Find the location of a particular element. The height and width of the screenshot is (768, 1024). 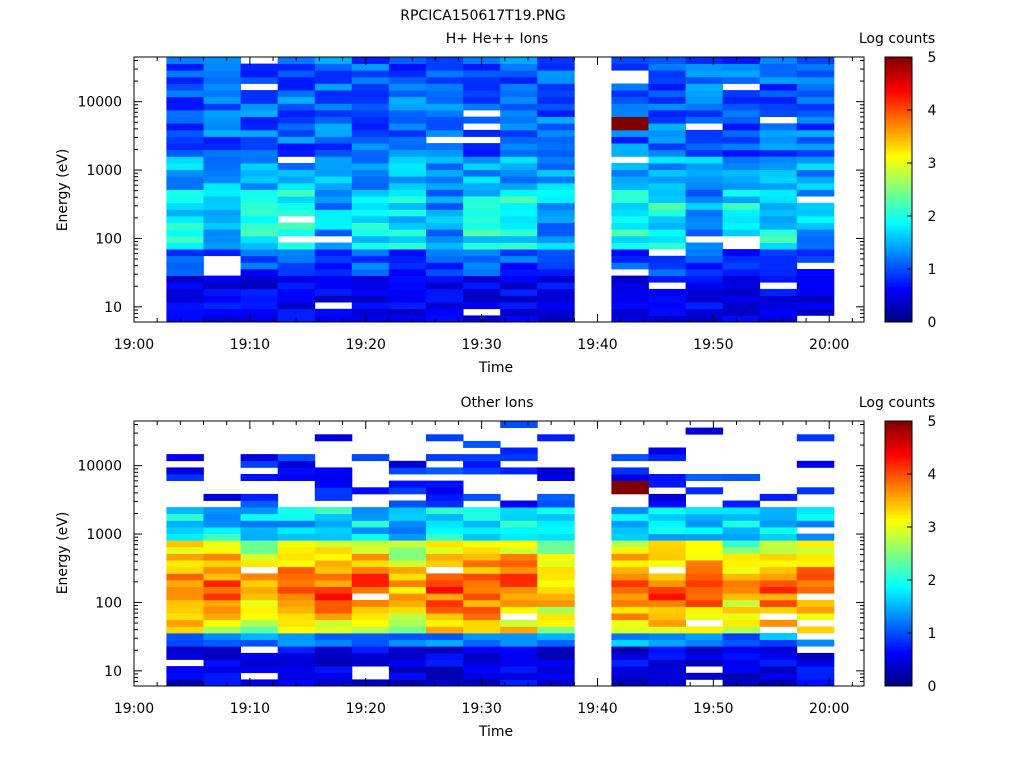

colorbar-tick-label: 5 is located at coordinates (932, 58).